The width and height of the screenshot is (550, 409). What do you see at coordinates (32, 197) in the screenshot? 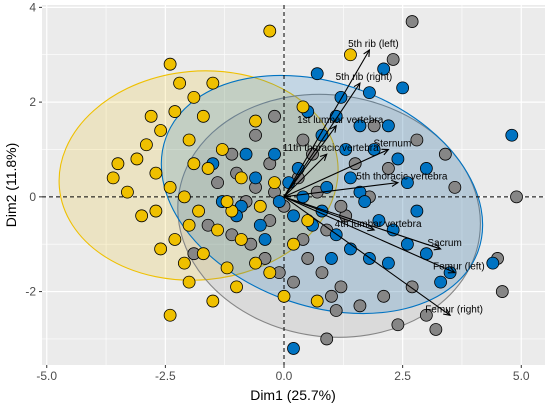
I see `y-tick-label: 0` at bounding box center [32, 197].